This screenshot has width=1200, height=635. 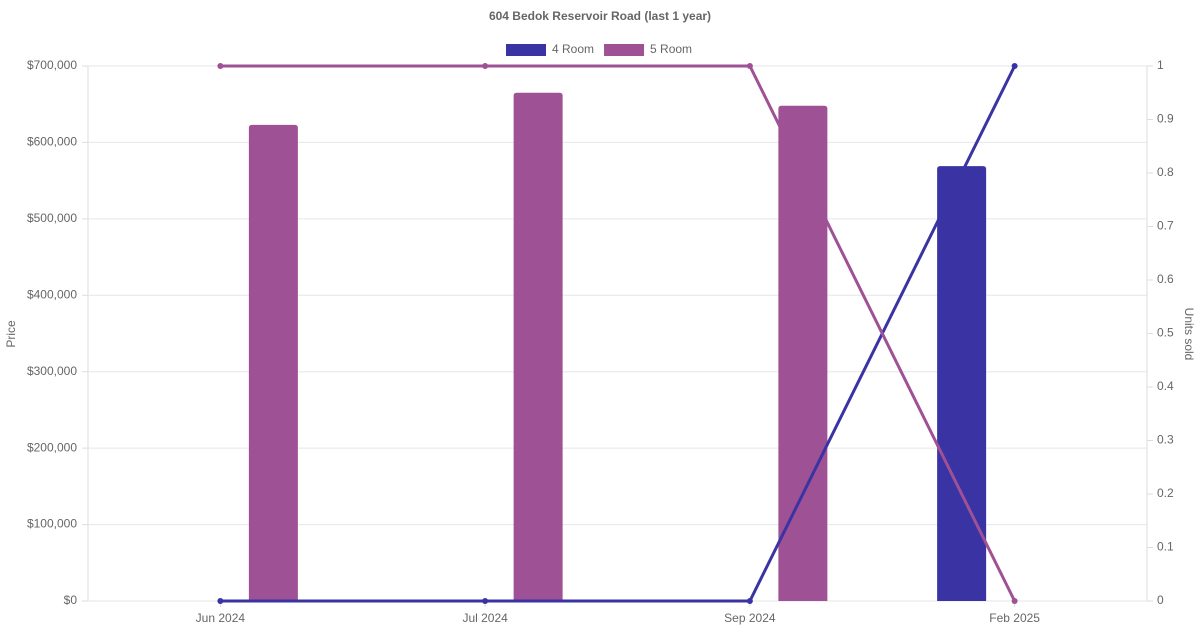 What do you see at coordinates (71, 600) in the screenshot?
I see `y-tick-label: $0` at bounding box center [71, 600].